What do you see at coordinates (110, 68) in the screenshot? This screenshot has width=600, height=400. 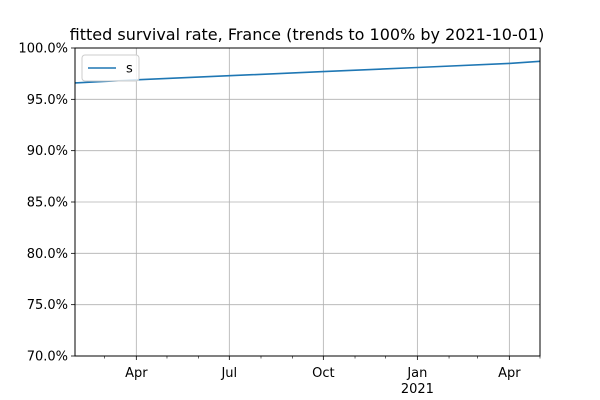 I see `legend: s` at bounding box center [110, 68].